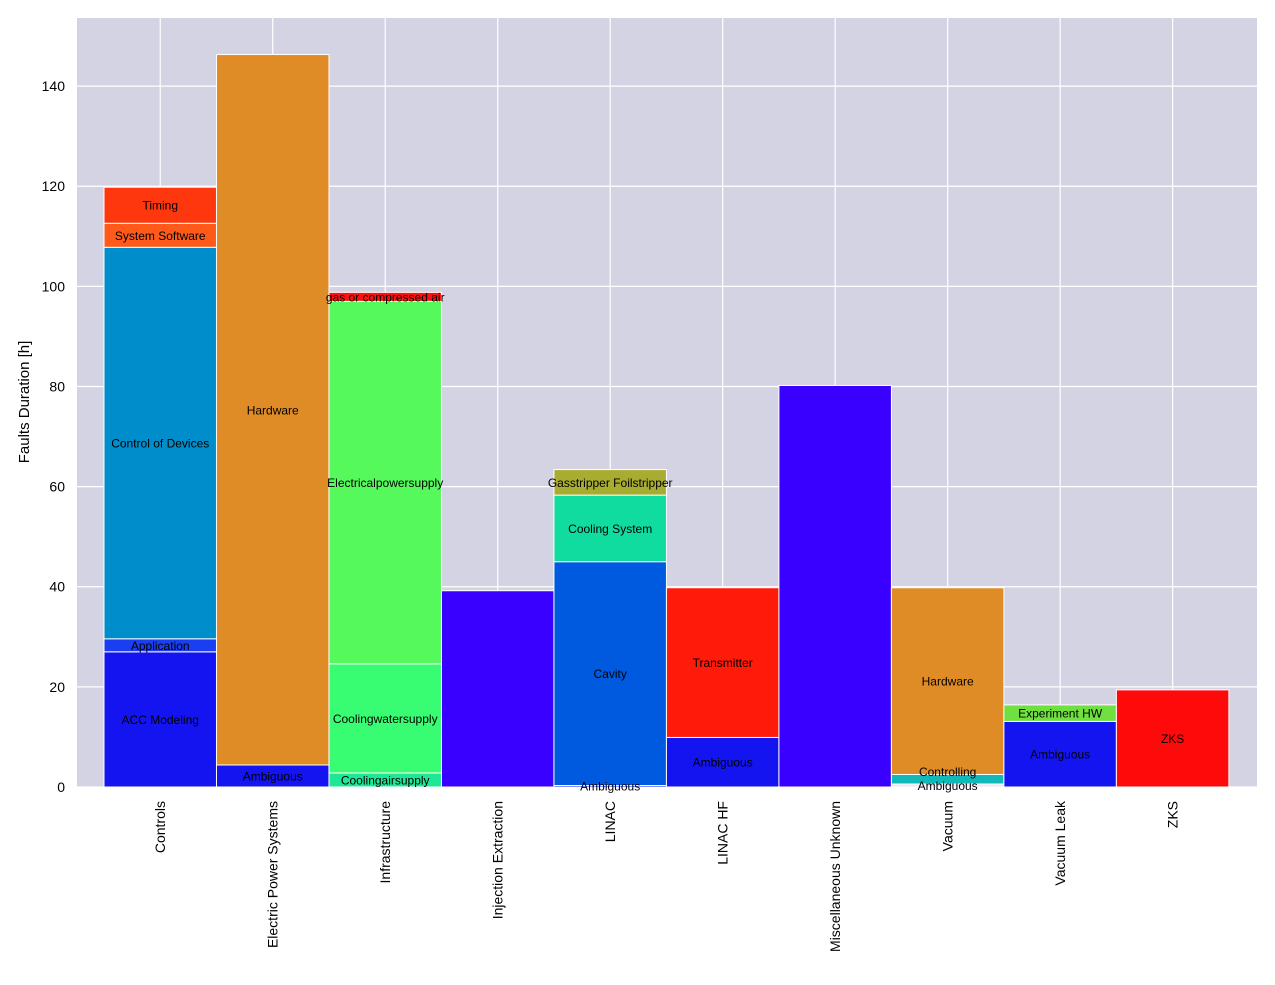  What do you see at coordinates (57, 687) in the screenshot?
I see `y-tick-label: 20` at bounding box center [57, 687].